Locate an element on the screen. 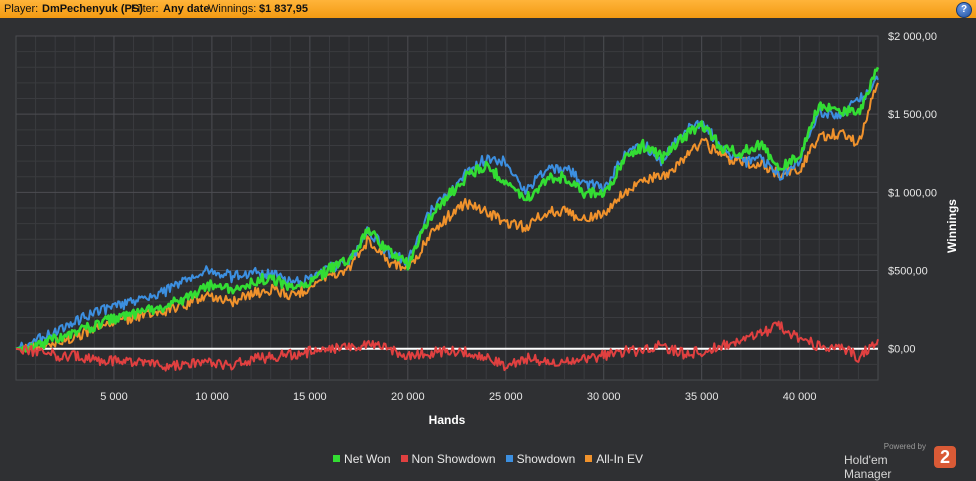 This screenshot has height=481, width=976. legend-item: Non Showdown is located at coordinates (448, 459).